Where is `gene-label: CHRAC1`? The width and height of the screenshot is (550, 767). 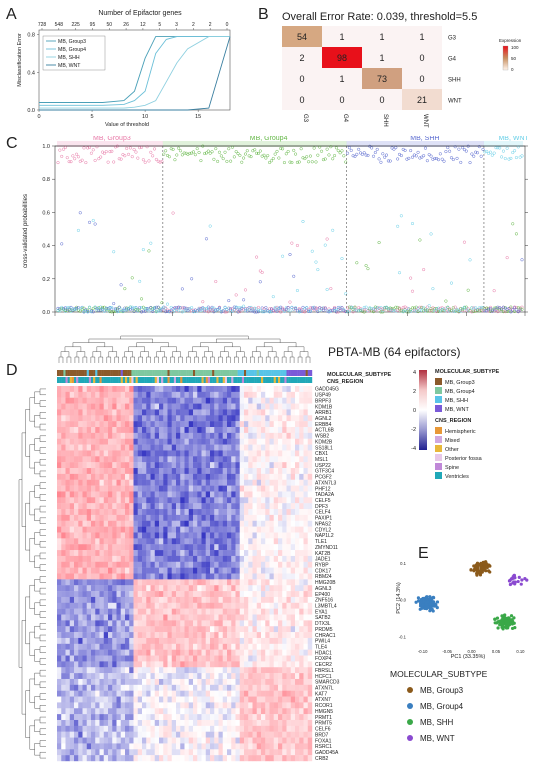
gene-label: CHRAC1 is located at coordinates (325, 636).